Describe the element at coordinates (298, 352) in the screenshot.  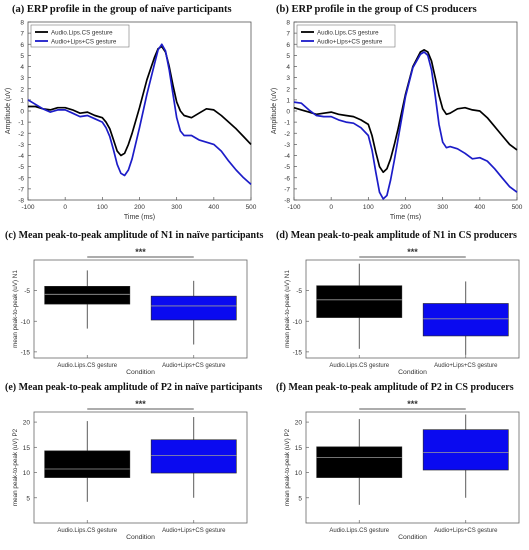
I see `y-tick-label: -15` at that location.